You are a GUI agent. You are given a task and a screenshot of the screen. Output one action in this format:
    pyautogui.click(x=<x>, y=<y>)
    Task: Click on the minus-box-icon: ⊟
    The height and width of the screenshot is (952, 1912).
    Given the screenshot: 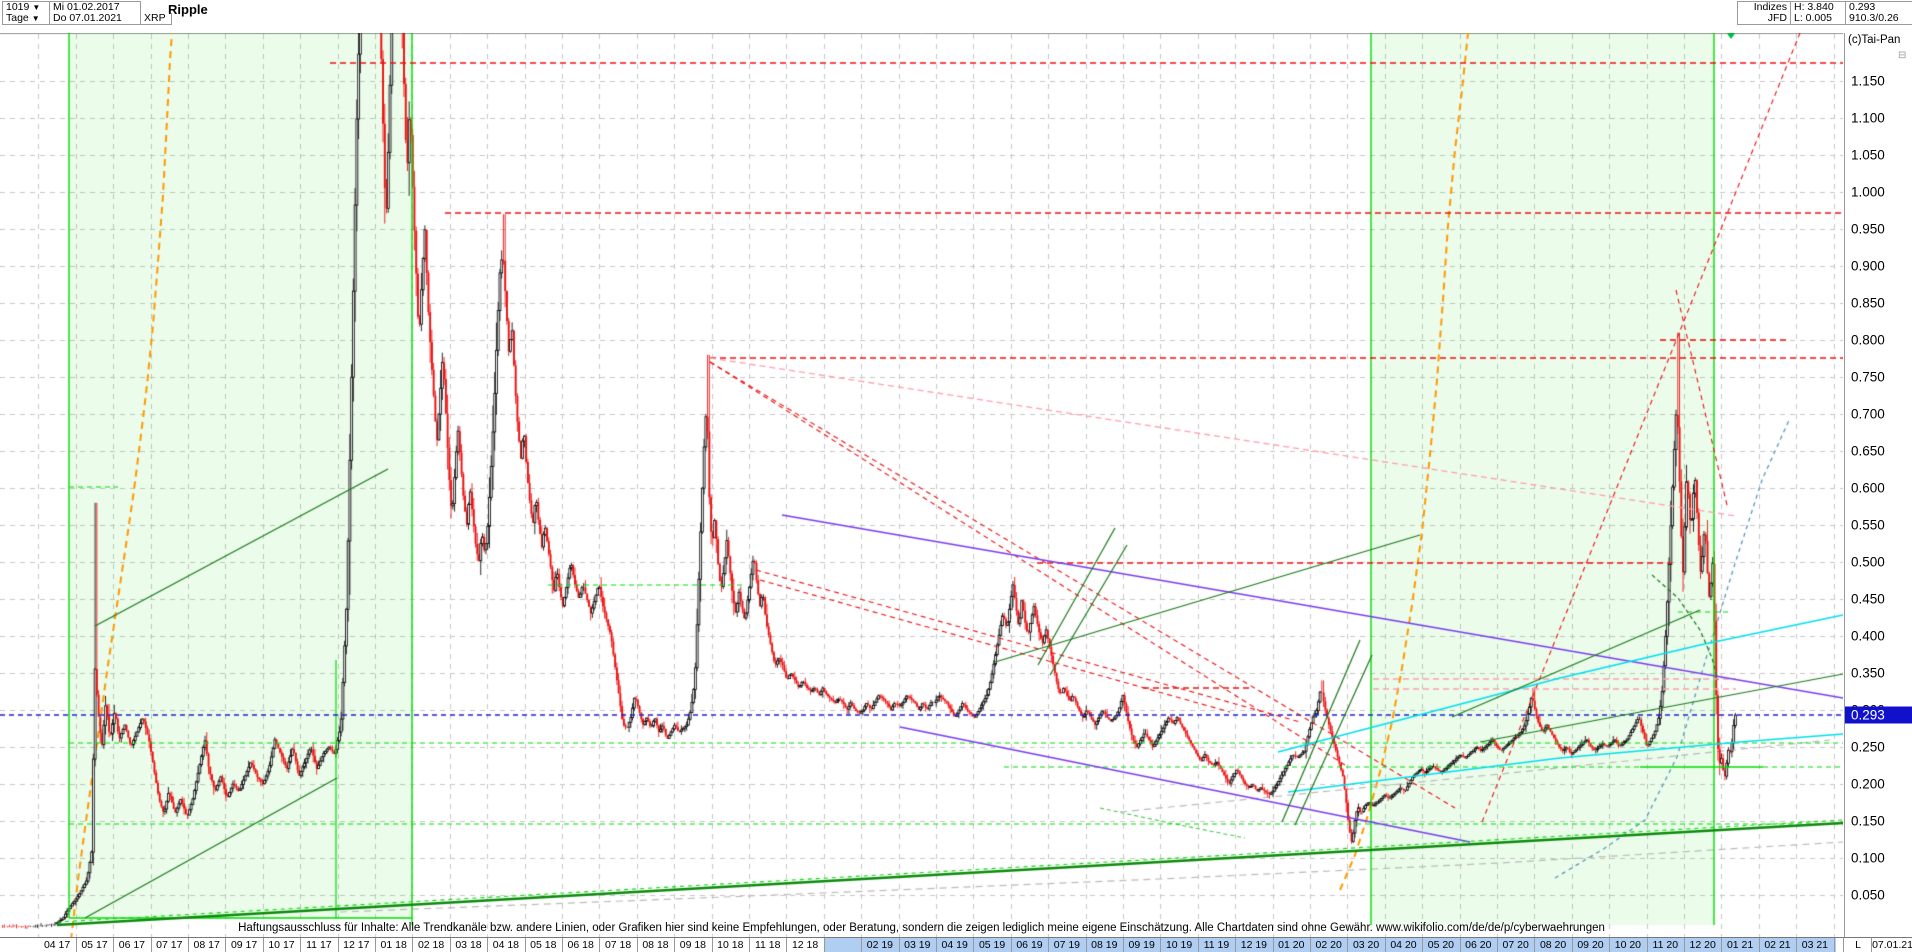 What is the action you would take?
    pyautogui.click(x=1902, y=55)
    